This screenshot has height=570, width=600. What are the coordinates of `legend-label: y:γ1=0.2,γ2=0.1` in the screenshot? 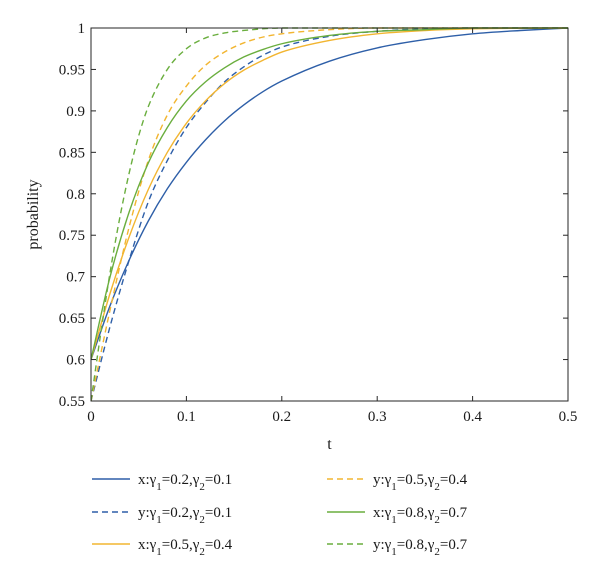 It's located at (185, 515).